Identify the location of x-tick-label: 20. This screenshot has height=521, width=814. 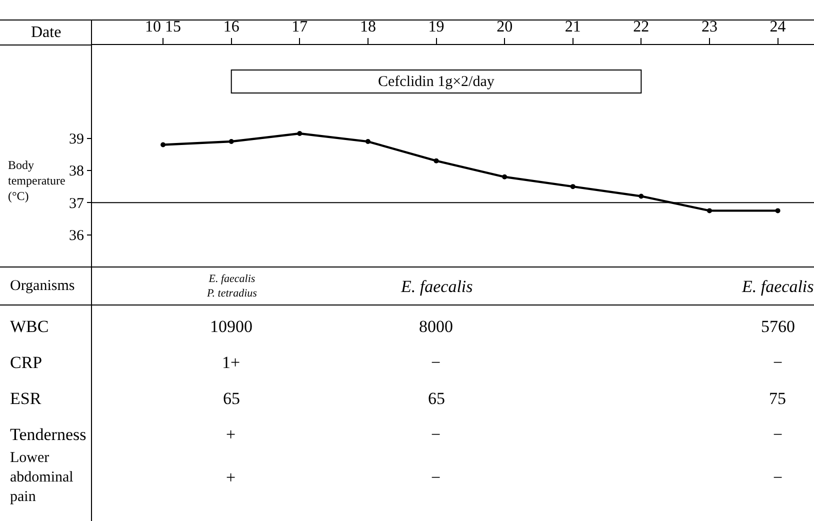
(504, 27).